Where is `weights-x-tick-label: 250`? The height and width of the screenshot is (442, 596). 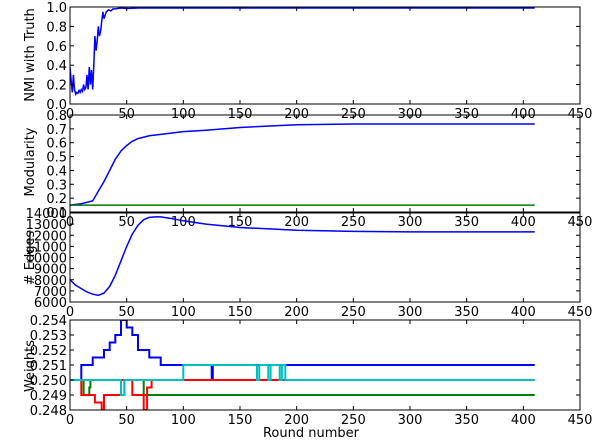
weights-x-tick-label: 250 is located at coordinates (353, 420).